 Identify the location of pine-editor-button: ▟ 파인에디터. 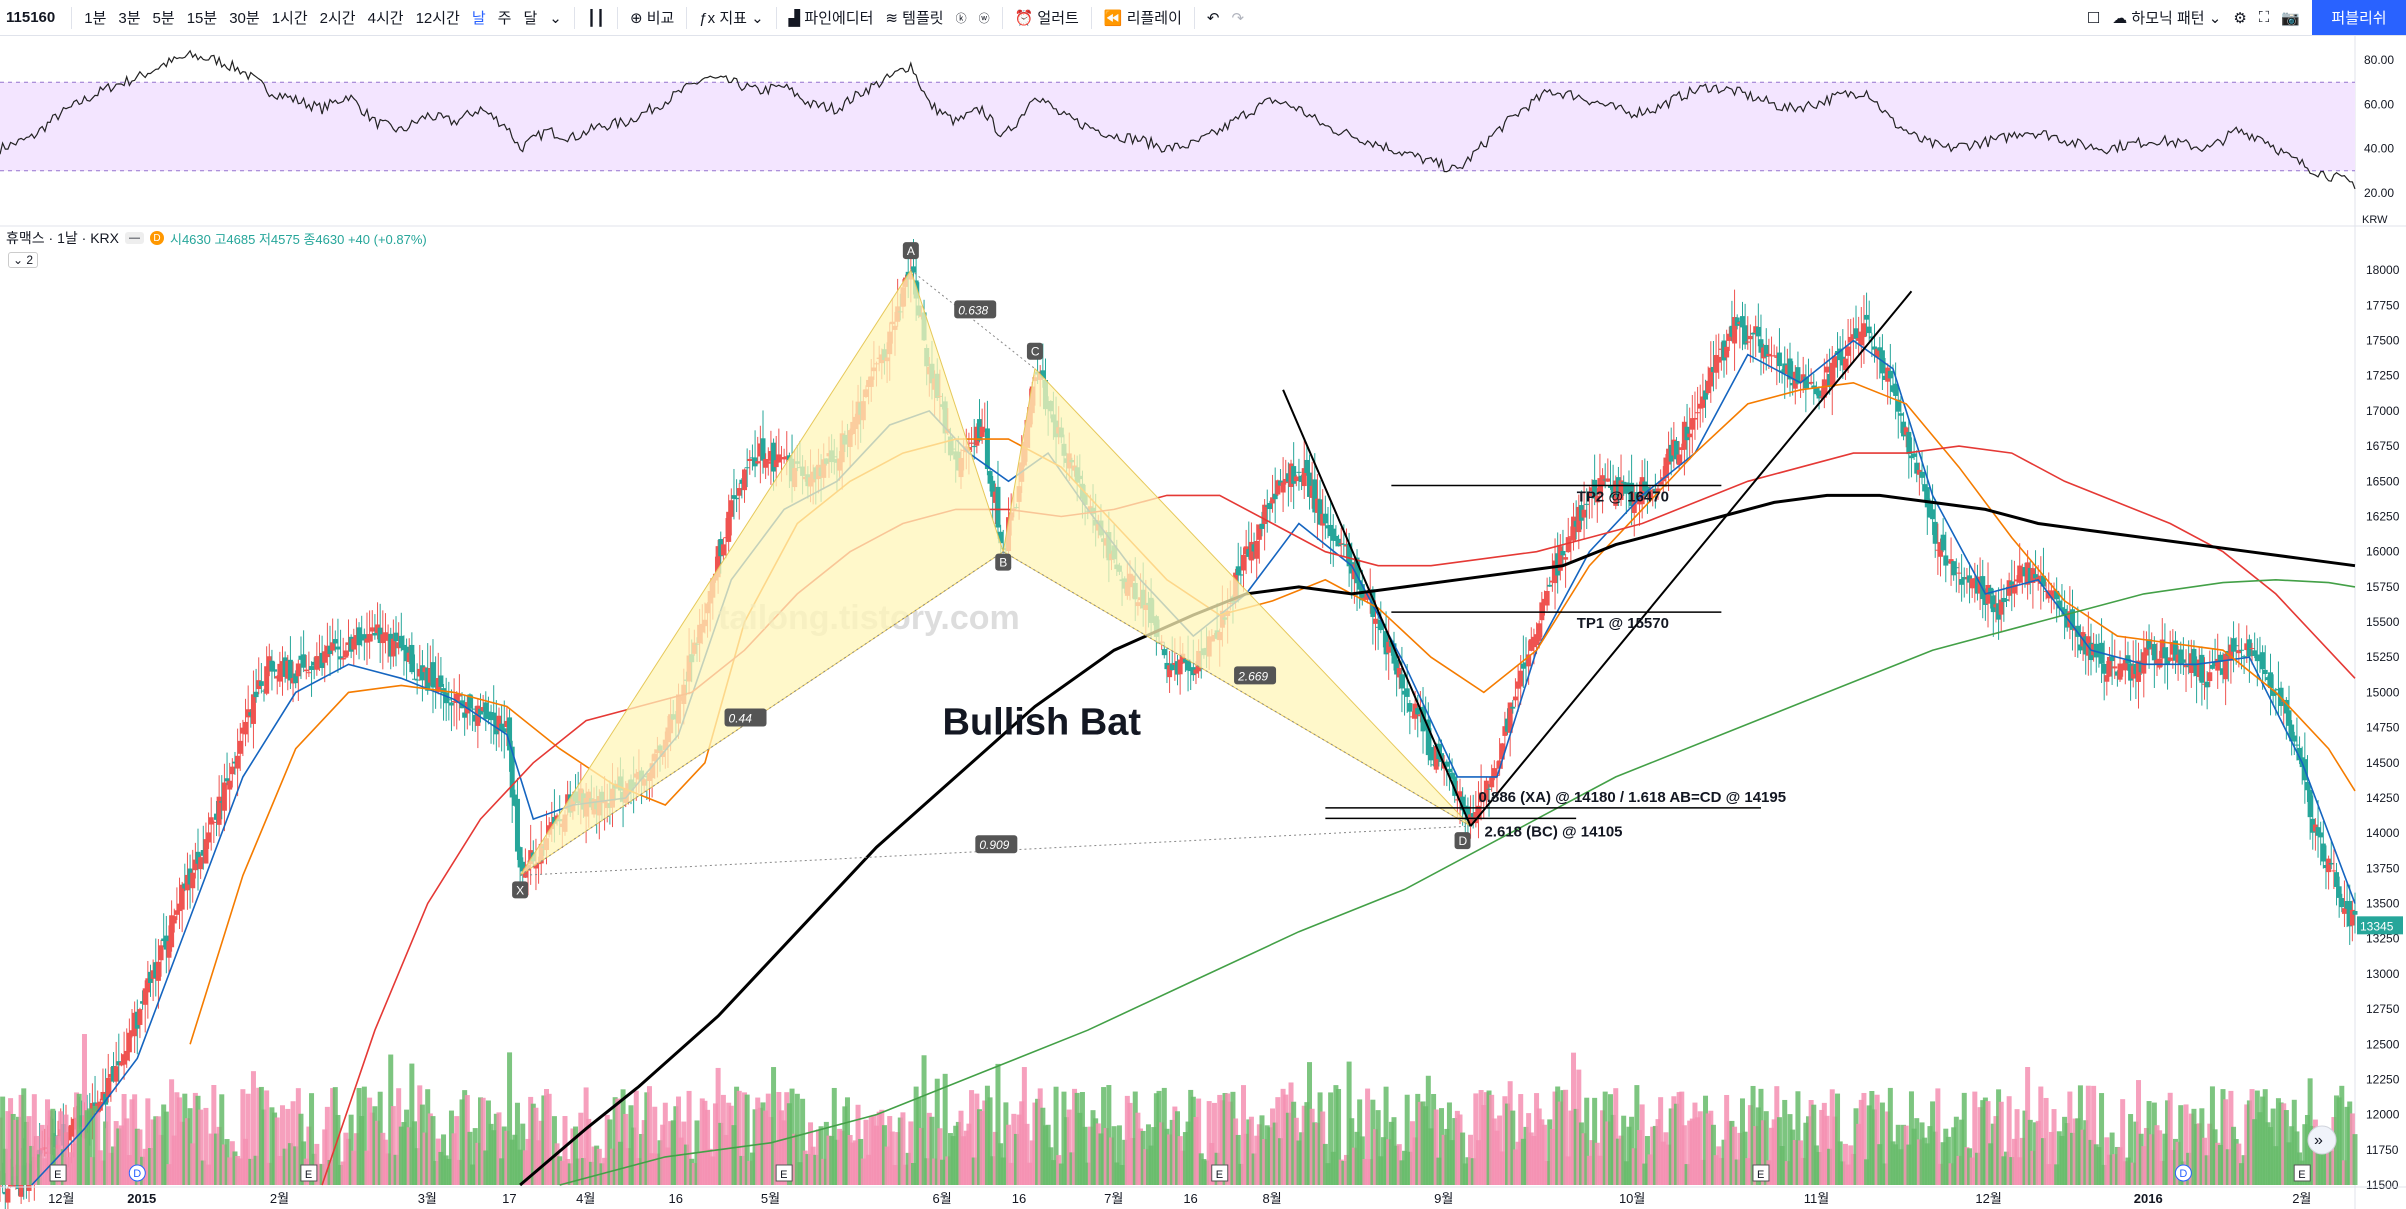
(831, 17).